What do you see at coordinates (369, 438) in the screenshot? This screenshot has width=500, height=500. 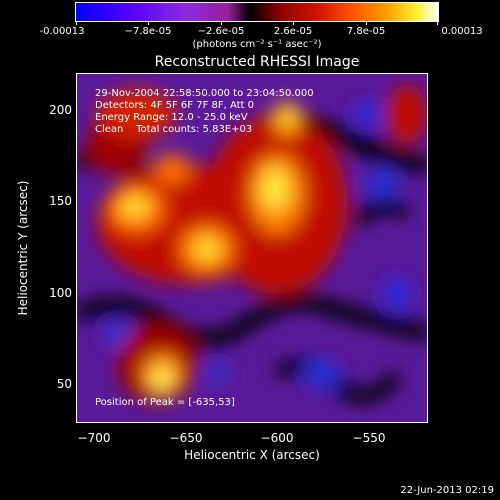 I see `x-tick-label: −550` at bounding box center [369, 438].